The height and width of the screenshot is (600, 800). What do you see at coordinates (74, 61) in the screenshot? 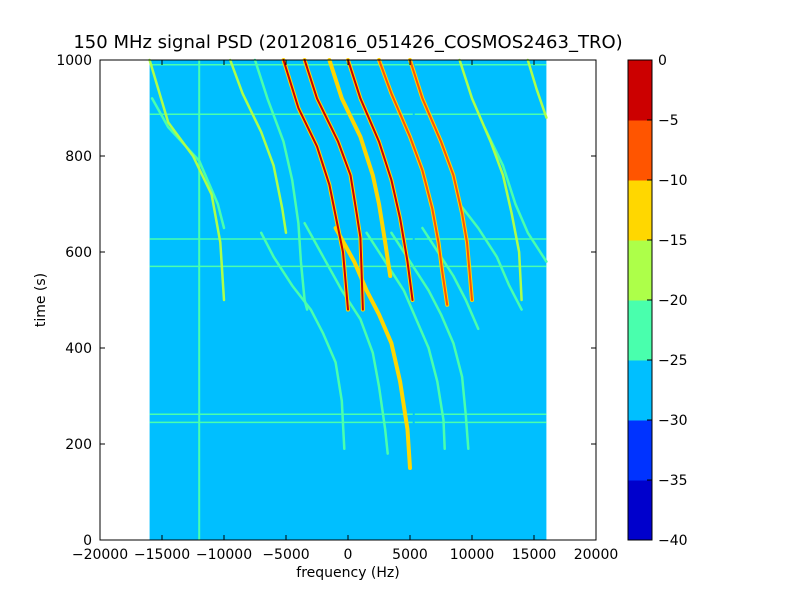
I see `y-tick-label: 1000` at bounding box center [74, 61].